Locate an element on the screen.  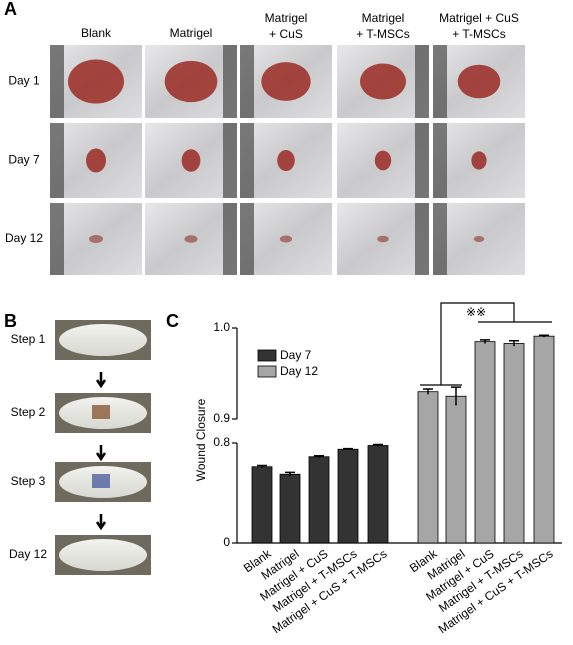
legend-label: Day 12 is located at coordinates (299, 371).